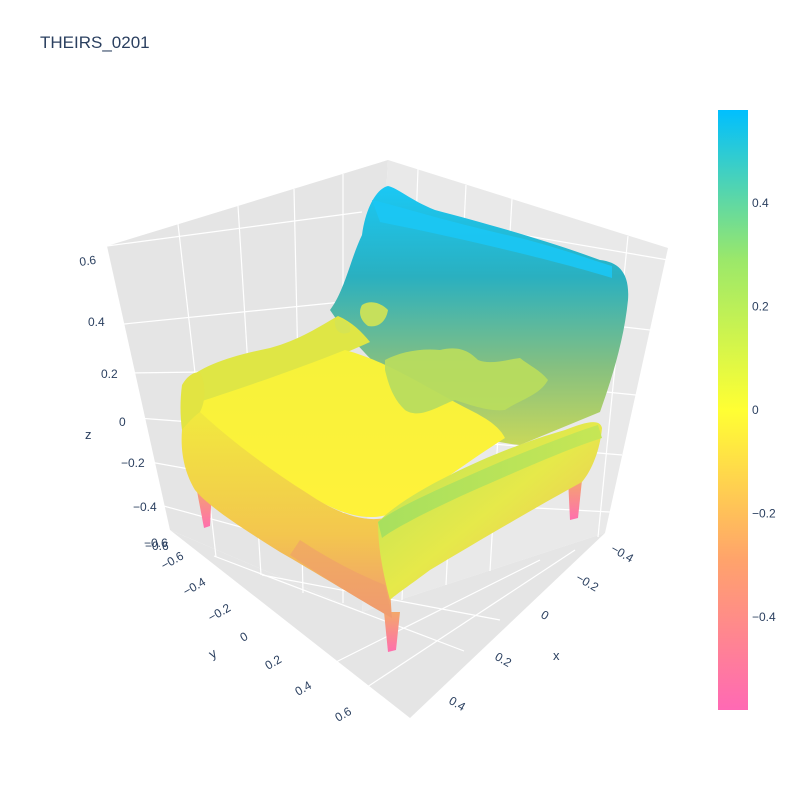 Image resolution: width=800 pixels, height=800 pixels. Describe the element at coordinates (733, 410) in the screenshot. I see `colorbar-gradient` at that location.